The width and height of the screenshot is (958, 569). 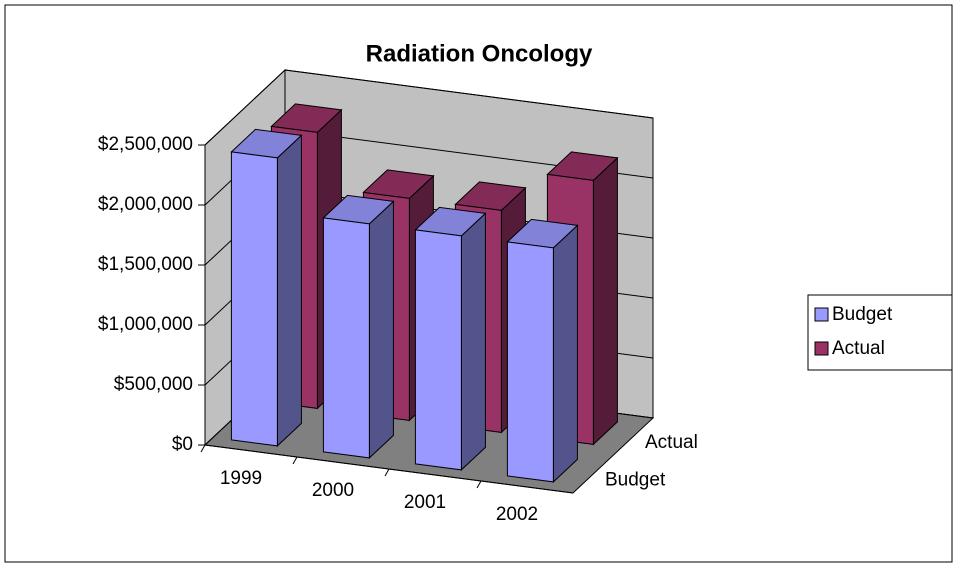 I want to click on y-tick-label: $0, so click(x=182, y=444).